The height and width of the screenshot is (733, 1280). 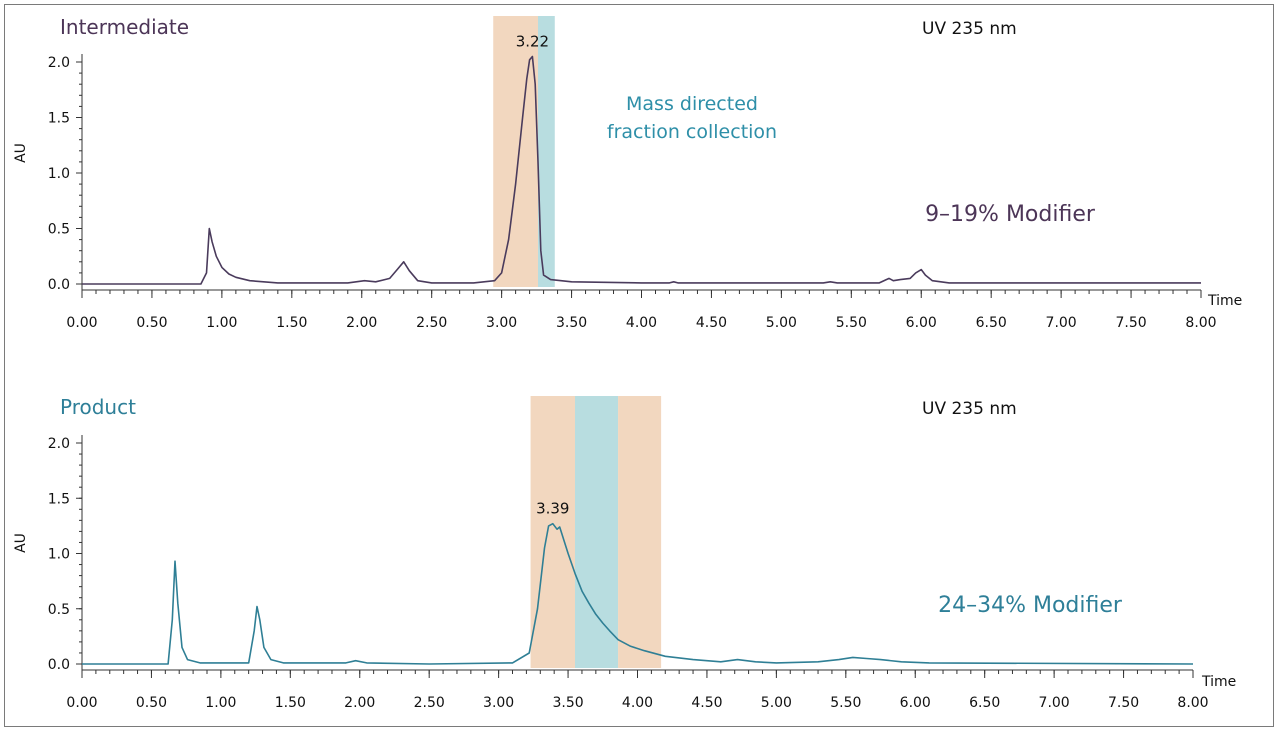 What do you see at coordinates (1030, 605) in the screenshot?
I see `modifier-label: 24–34% Modifier` at bounding box center [1030, 605].